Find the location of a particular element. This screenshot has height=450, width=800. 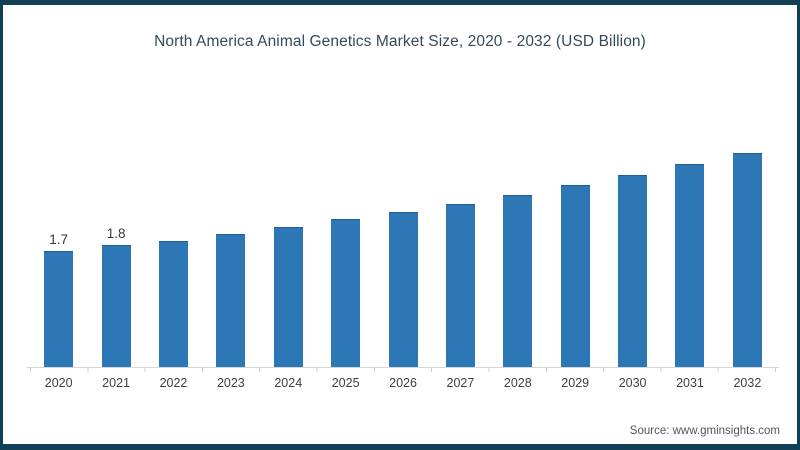

bar-value-label: 1.8 is located at coordinates (116, 233).